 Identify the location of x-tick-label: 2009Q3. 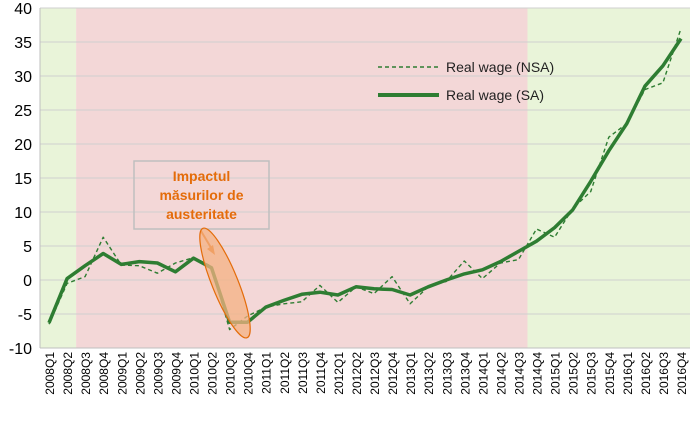
(158, 373).